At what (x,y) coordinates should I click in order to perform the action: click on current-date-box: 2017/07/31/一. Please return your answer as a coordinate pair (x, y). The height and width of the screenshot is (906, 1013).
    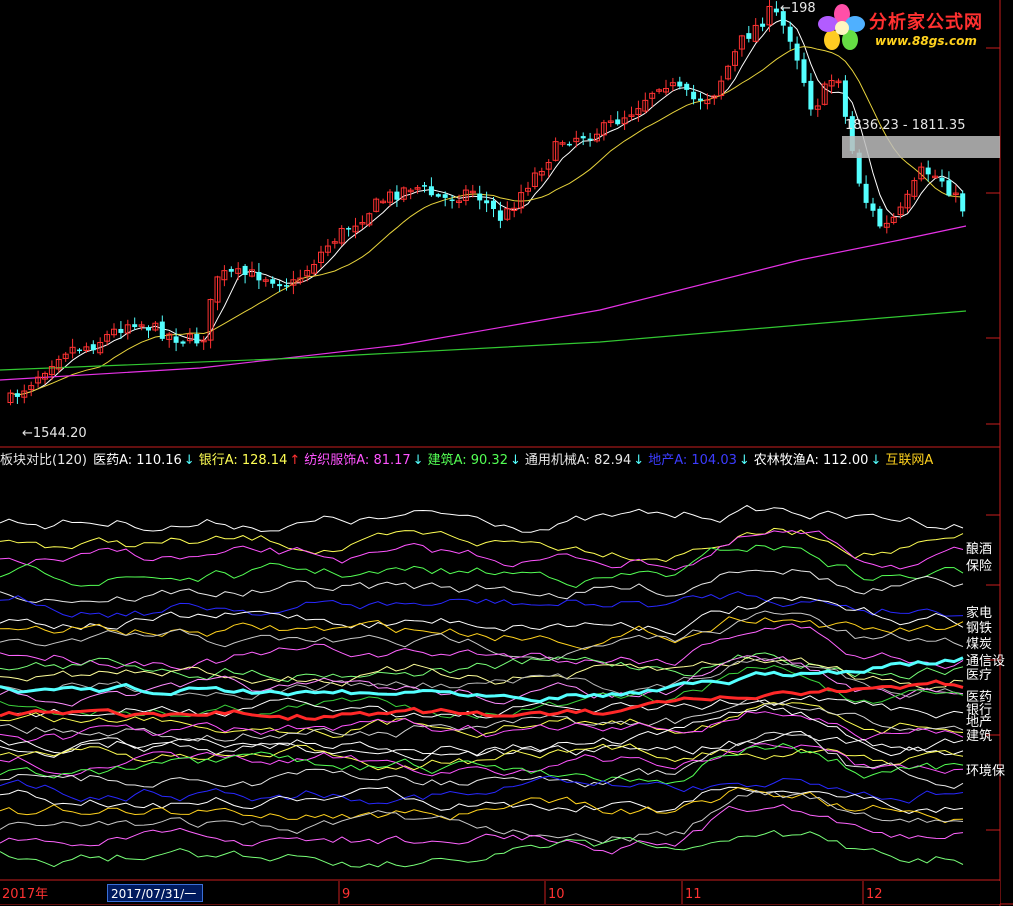
    Looking at the image, I should click on (155, 893).